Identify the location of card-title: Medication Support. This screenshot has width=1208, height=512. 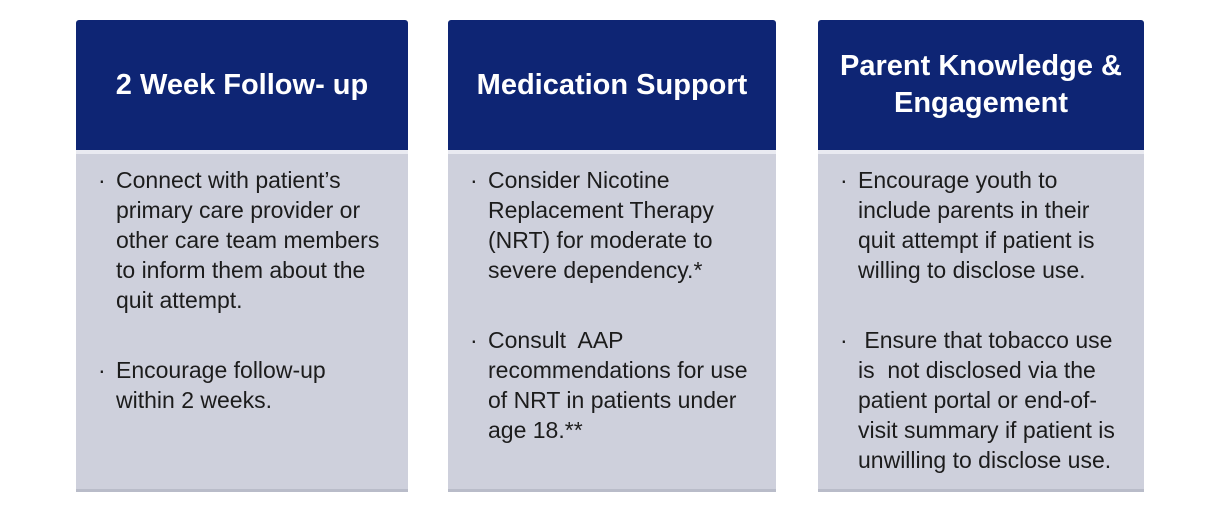
(612, 84).